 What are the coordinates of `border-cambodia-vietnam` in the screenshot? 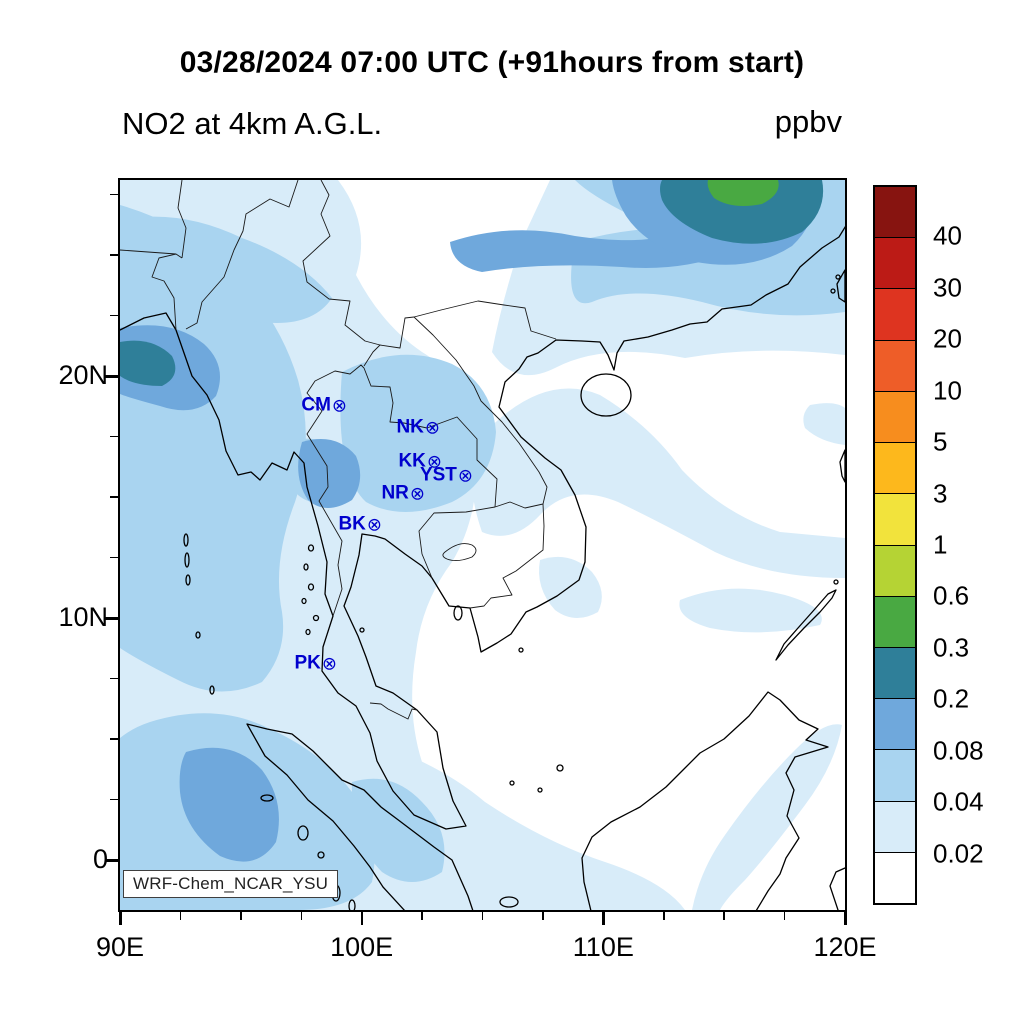 It's located at (507, 556).